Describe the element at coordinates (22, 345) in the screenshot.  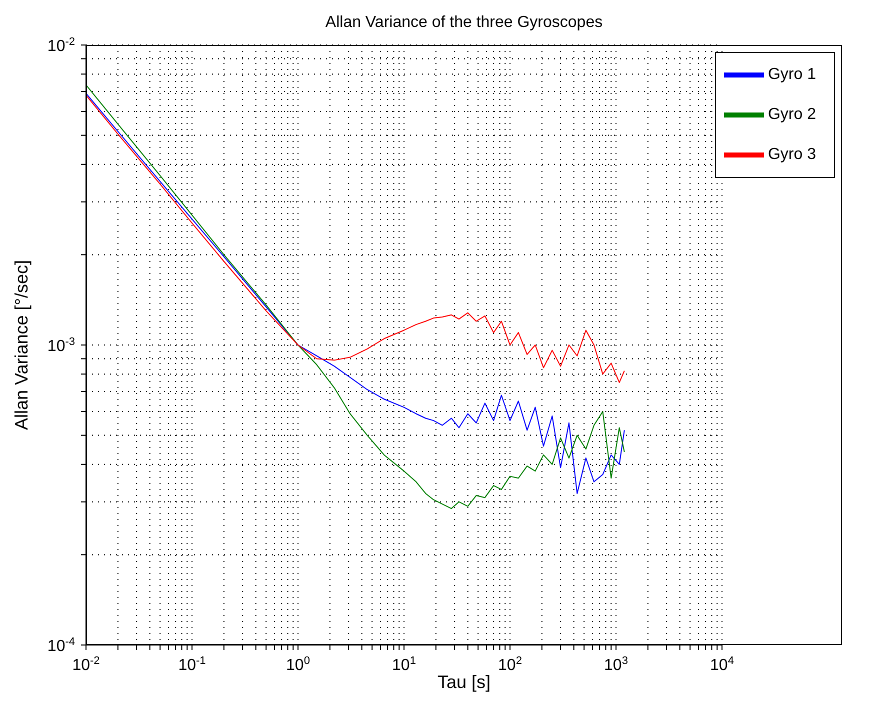
I see `y-axis-title: Allan Variance [°/sec]` at that location.